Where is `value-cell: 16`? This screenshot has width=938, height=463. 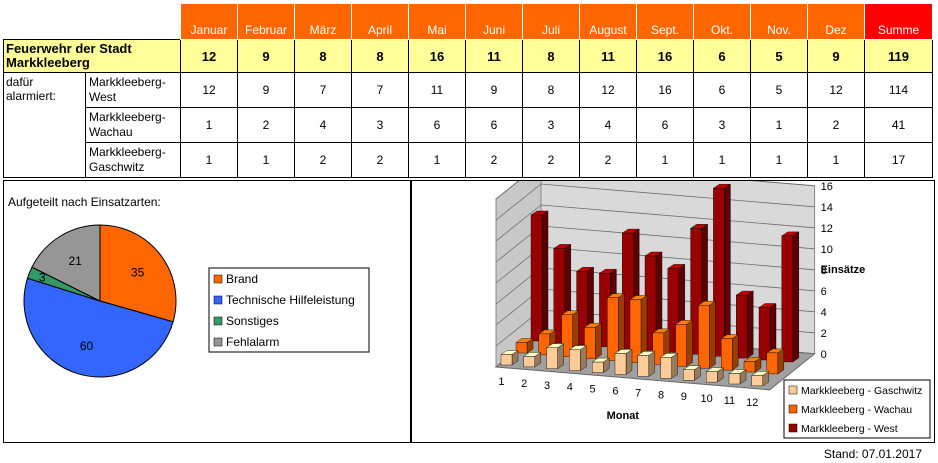
value-cell: 16 is located at coordinates (665, 90).